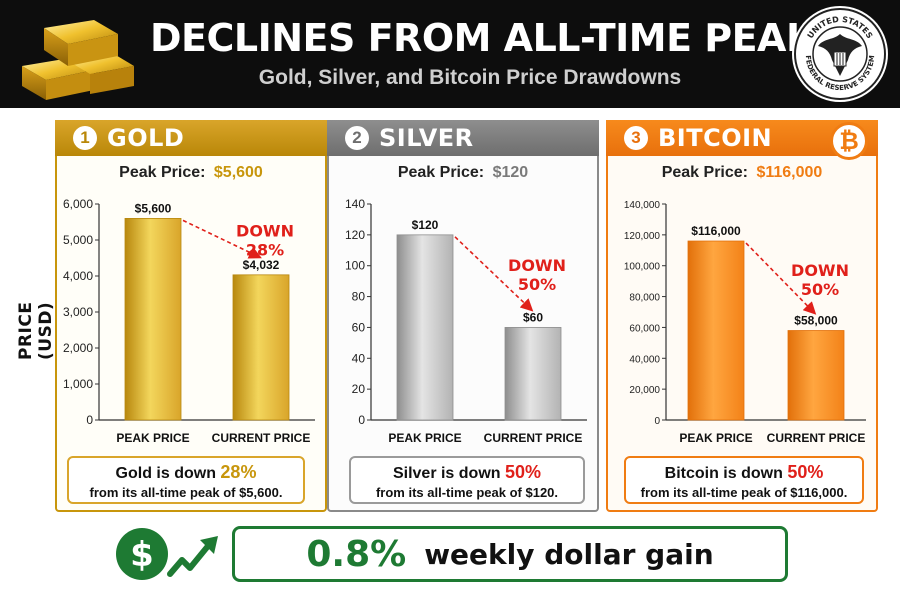 The width and height of the screenshot is (900, 600). I want to click on bitcoin-panel-header: 3 BITCOIN ₿, so click(742, 140).